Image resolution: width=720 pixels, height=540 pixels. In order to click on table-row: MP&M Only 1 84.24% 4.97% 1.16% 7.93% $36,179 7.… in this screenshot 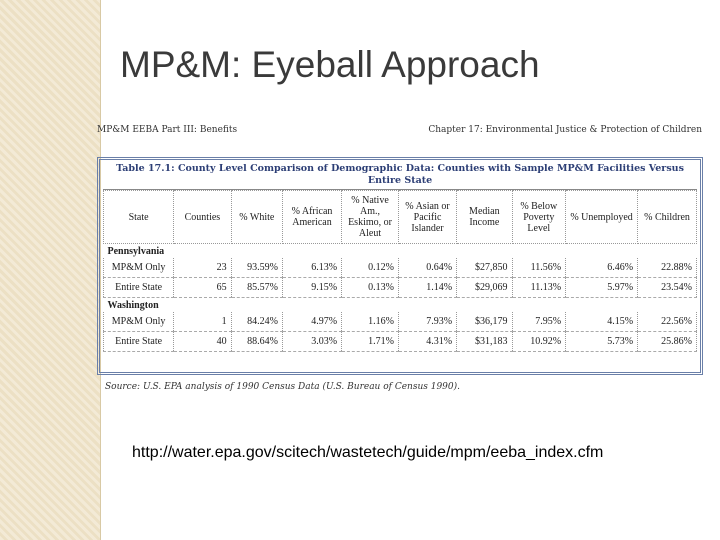, I will do `click(399, 322)`.